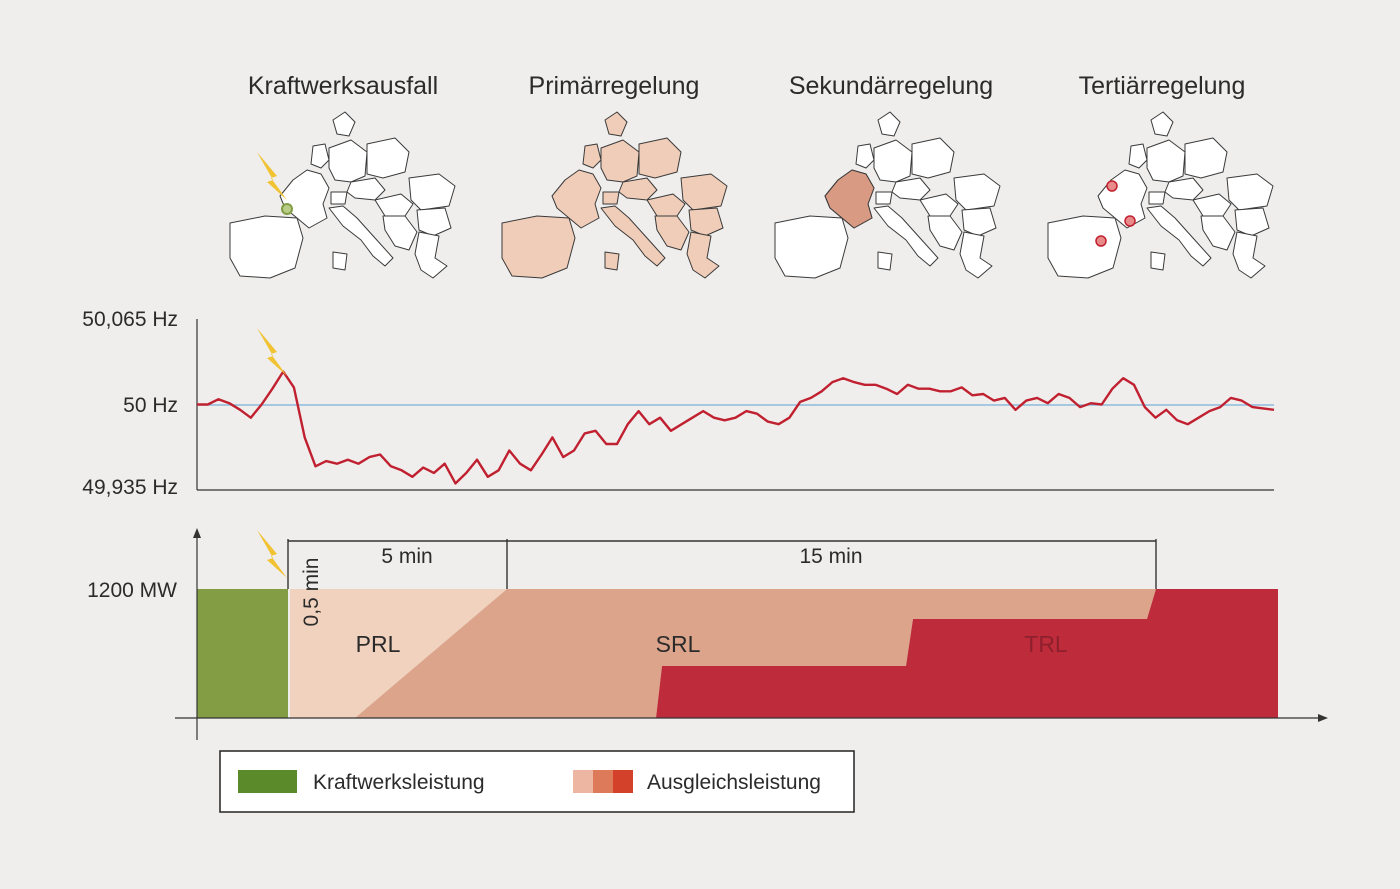 The width and height of the screenshot is (1400, 889). Describe the element at coordinates (734, 782) in the screenshot. I see `legend-label-balancing: Ausgleichsleistung` at that location.